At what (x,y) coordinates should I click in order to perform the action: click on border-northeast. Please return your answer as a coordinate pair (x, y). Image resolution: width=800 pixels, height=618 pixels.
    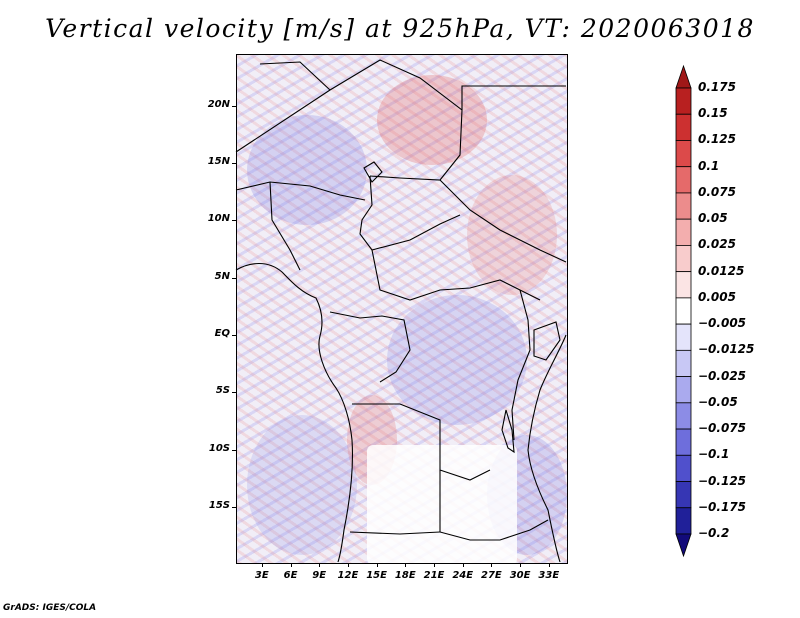
    Looking at the image, I should click on (513, 97).